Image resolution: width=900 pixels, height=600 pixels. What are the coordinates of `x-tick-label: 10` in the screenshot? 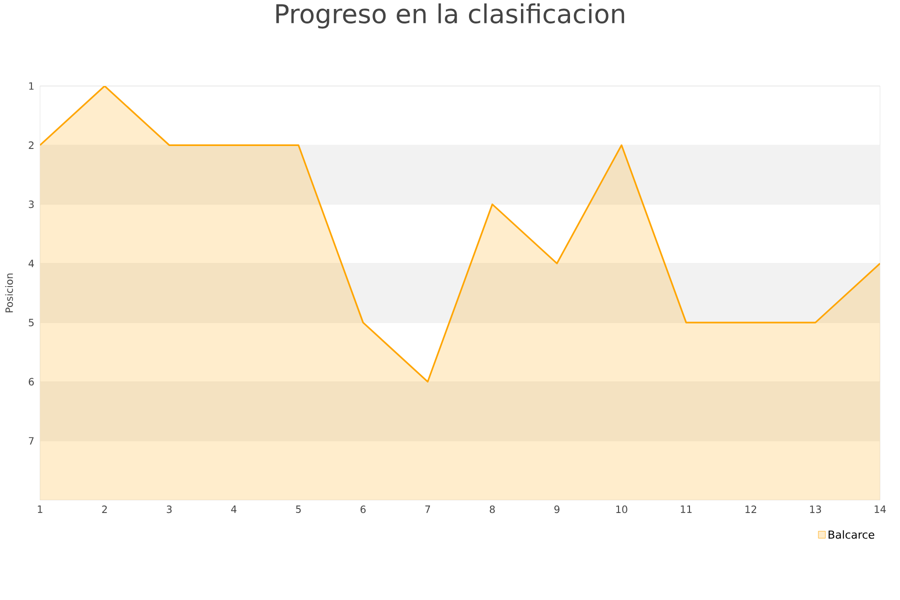 It's located at (622, 510).